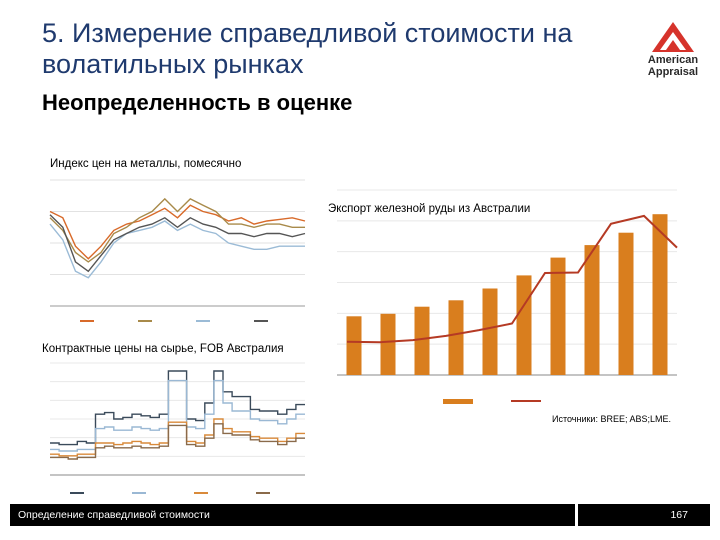  Describe the element at coordinates (114, 515) in the screenshot. I see `footer-text: Определение справедливой стоимости` at that location.